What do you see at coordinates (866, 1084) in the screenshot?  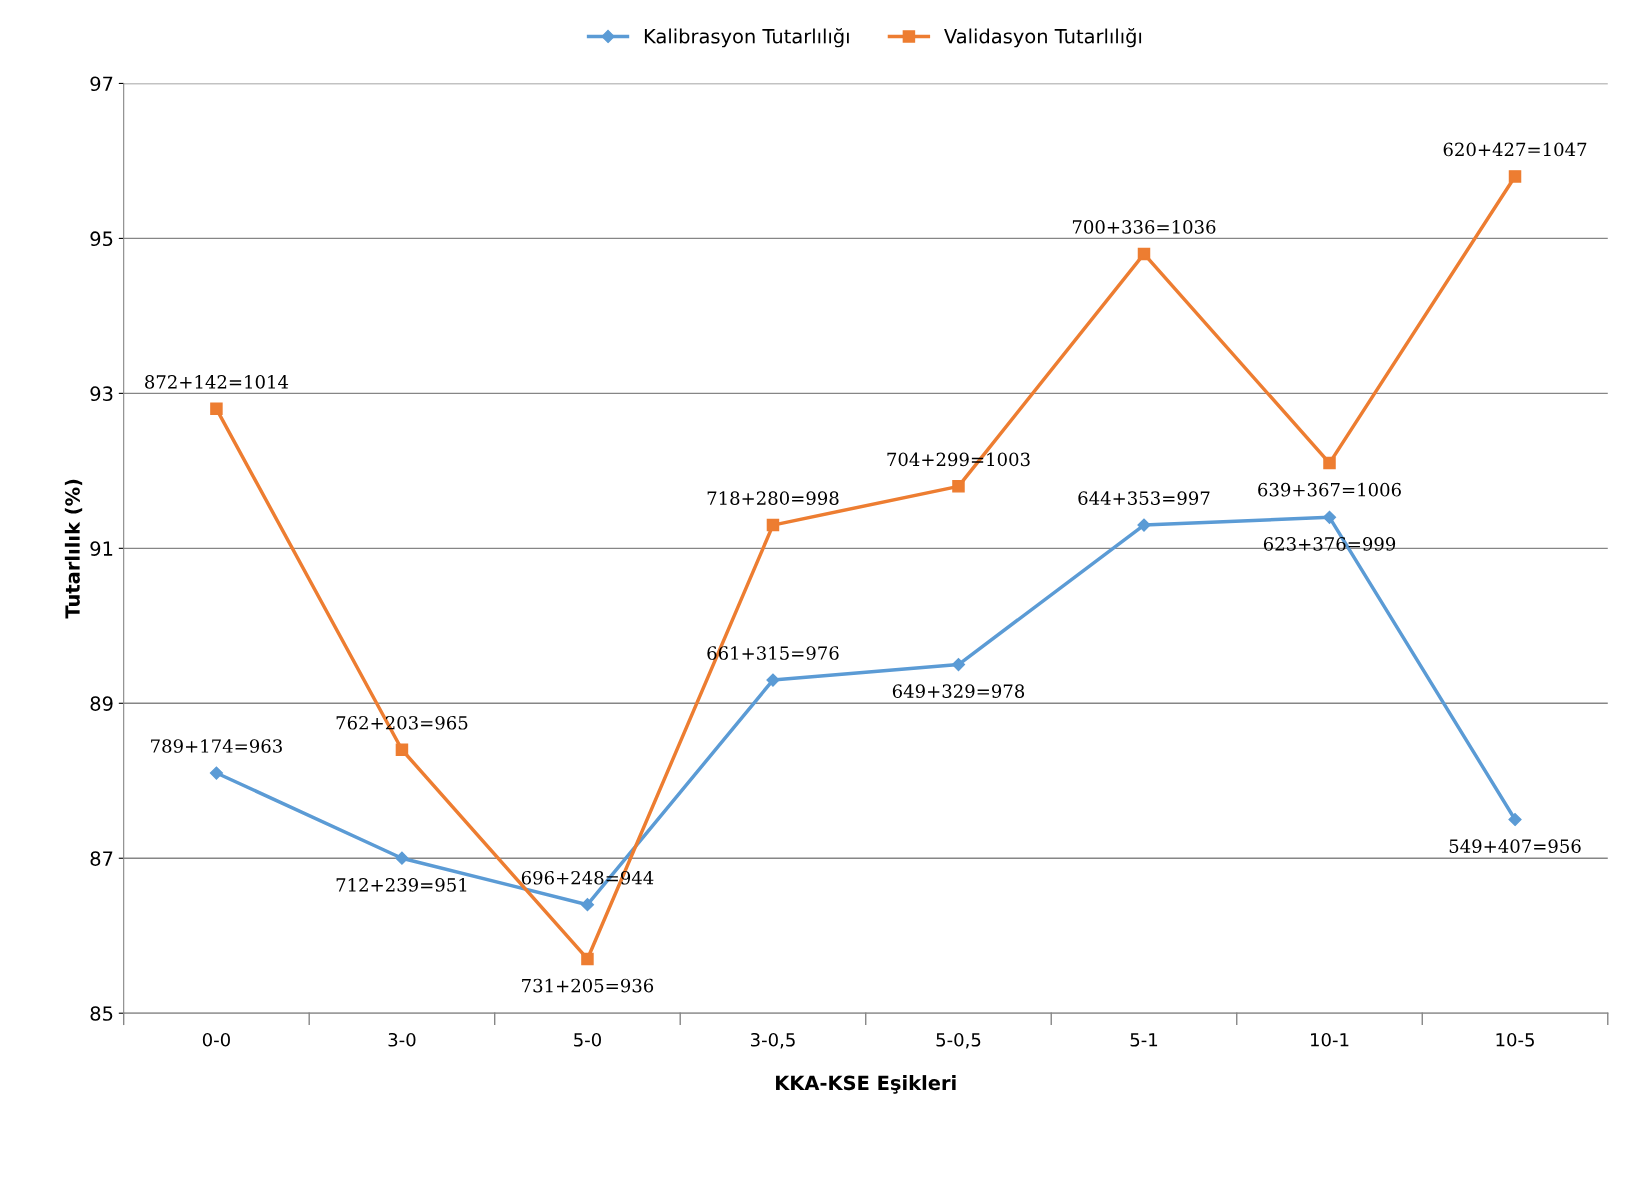 I see `x-axis-title: KKA-KSE Eşikleri` at bounding box center [866, 1084].